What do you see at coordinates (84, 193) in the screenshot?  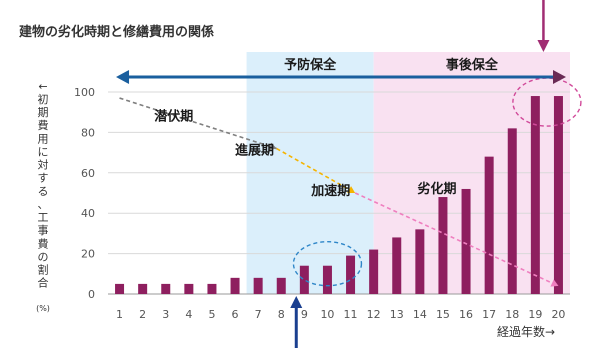 I see `y-tick-layer: 0 20 40 60 80 100` at bounding box center [84, 193].